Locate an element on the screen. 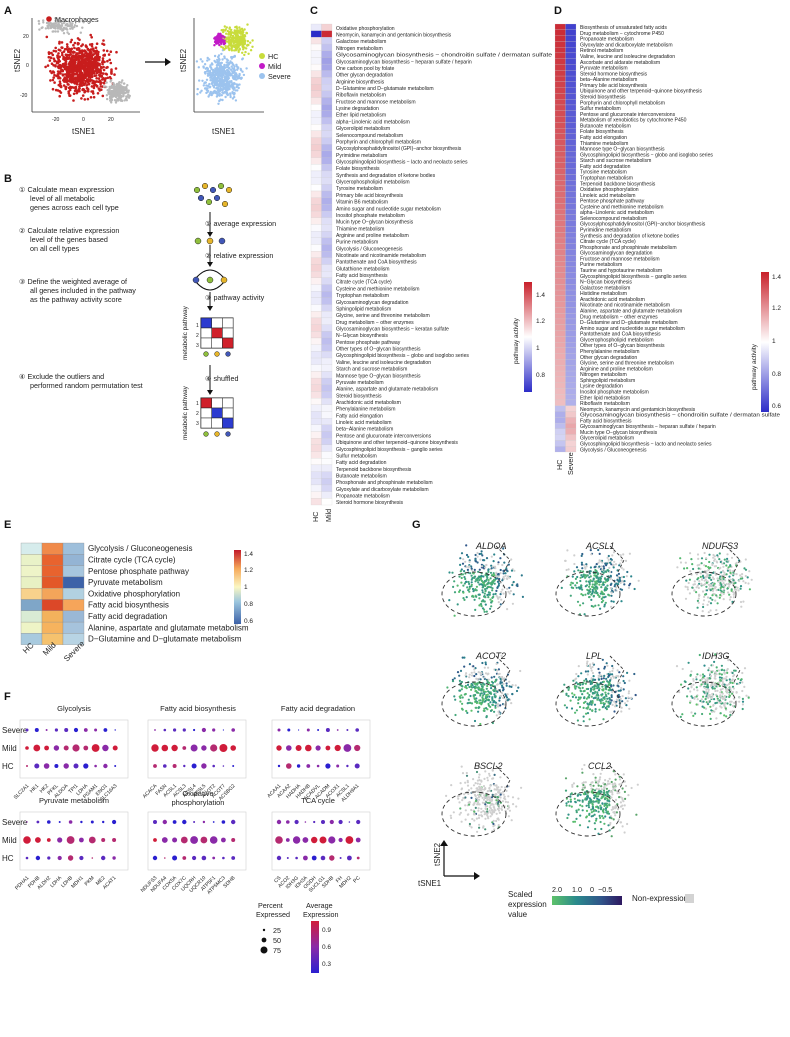  g-gene-label: LPL is located at coordinates (594, 656).